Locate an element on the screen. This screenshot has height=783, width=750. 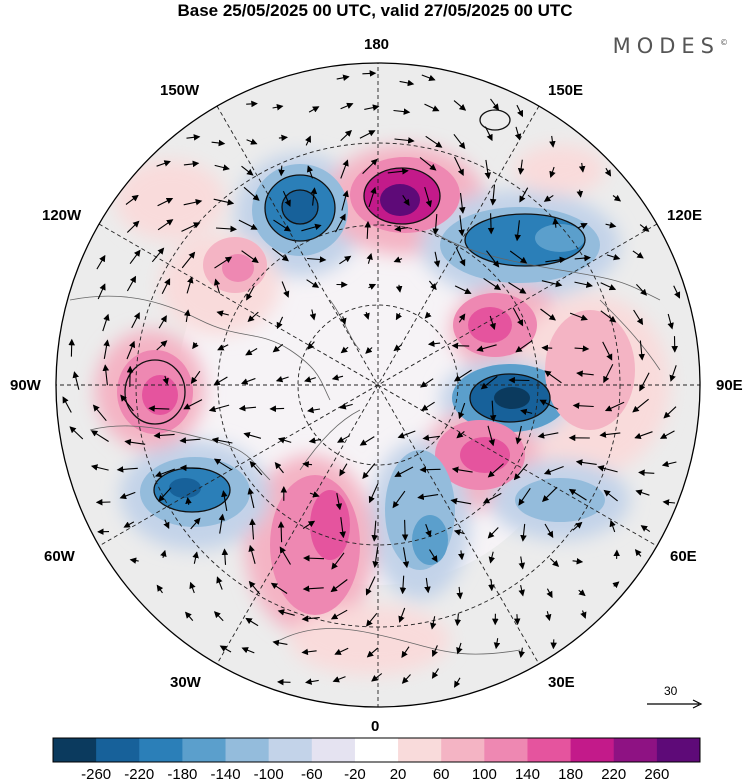
colorbar-border is located at coordinates (376, 750).